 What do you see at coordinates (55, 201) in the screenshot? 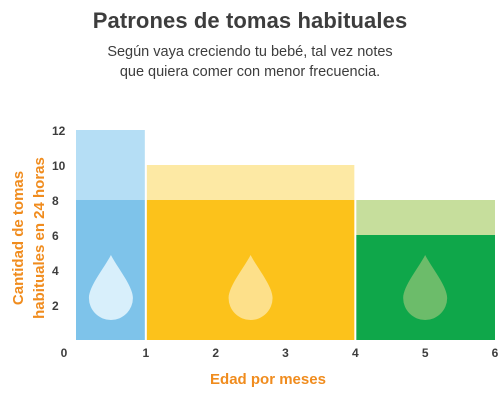
I see `y-tick-label: 8` at bounding box center [55, 201].